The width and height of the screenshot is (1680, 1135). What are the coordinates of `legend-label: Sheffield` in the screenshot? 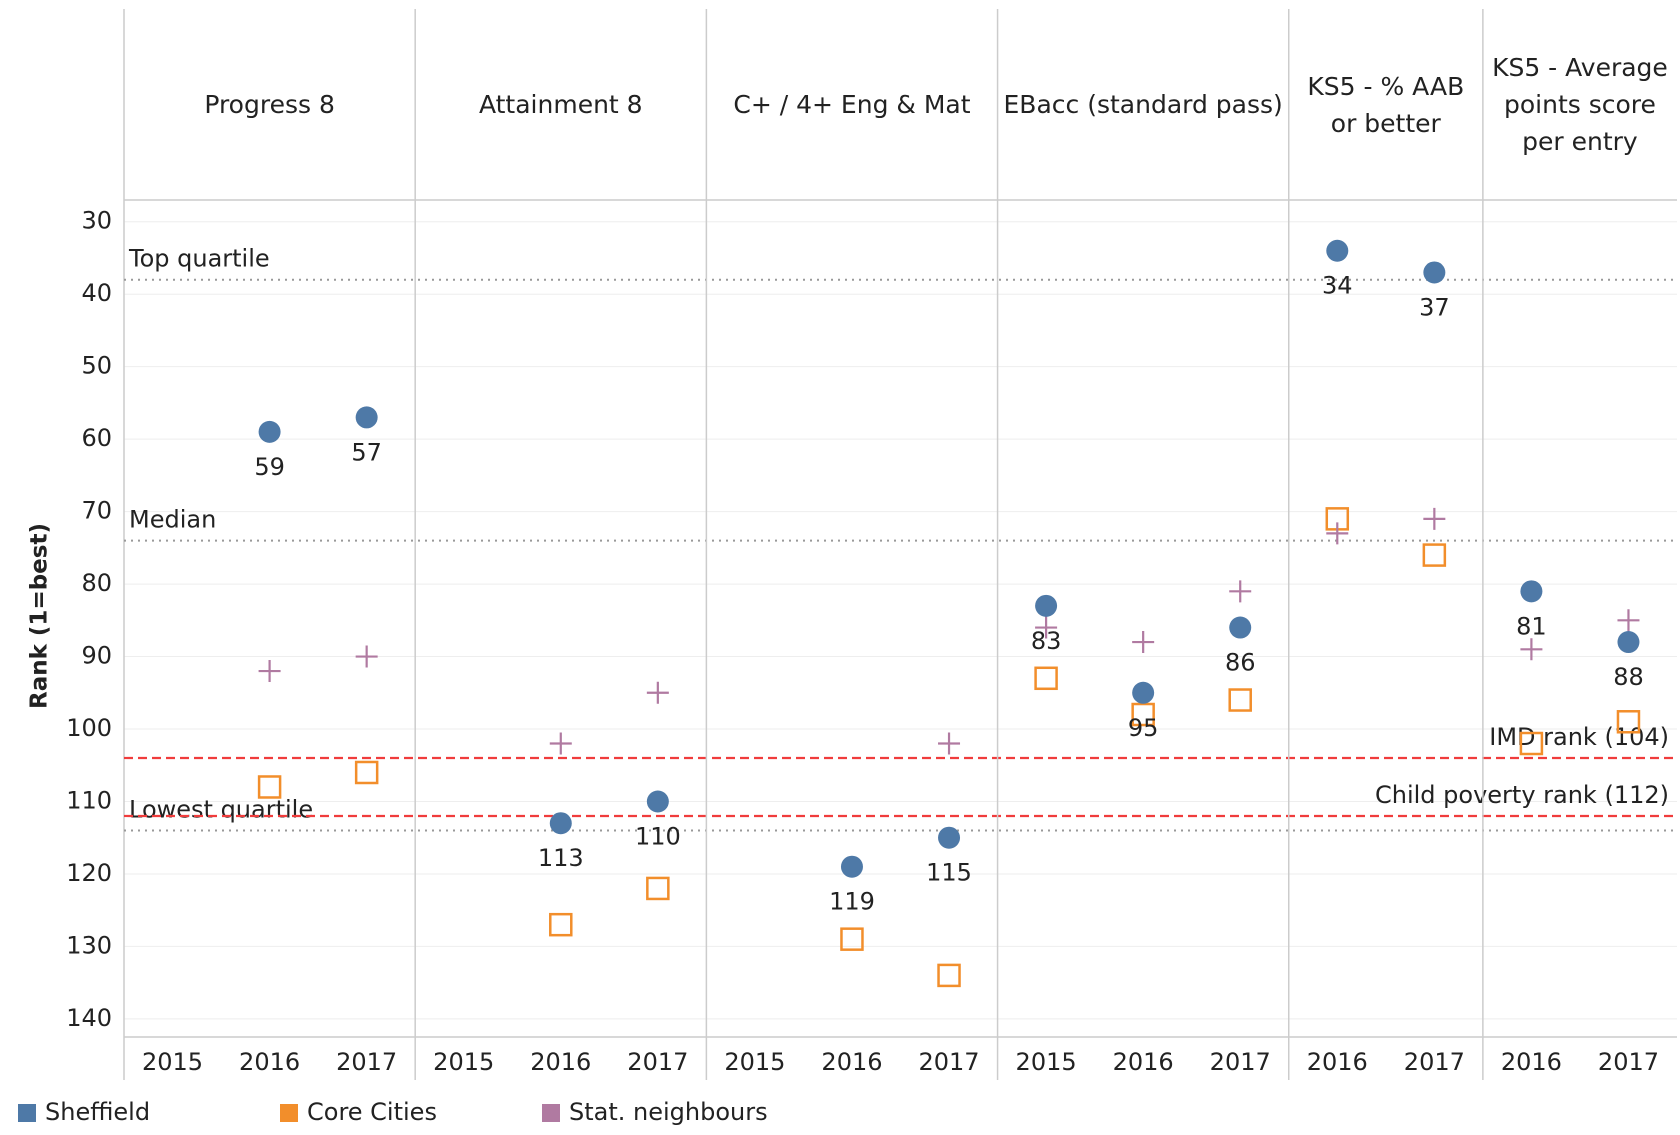 It's located at (97, 1112).